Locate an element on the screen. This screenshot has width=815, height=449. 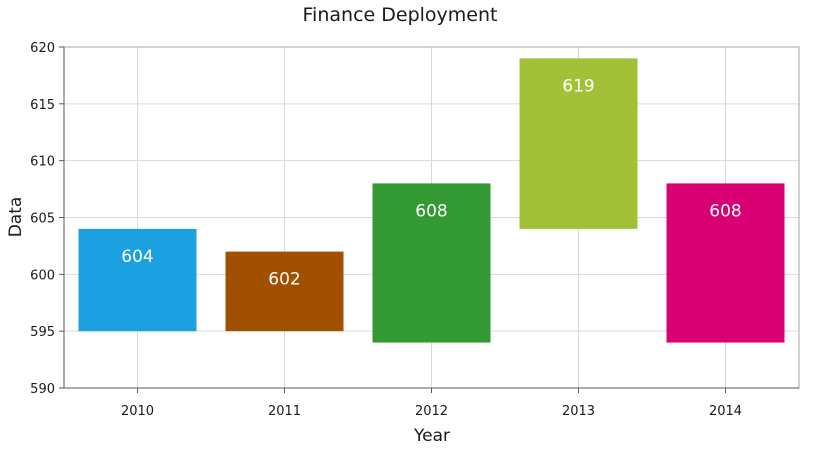
y-tick-label: 590 is located at coordinates (42, 389).